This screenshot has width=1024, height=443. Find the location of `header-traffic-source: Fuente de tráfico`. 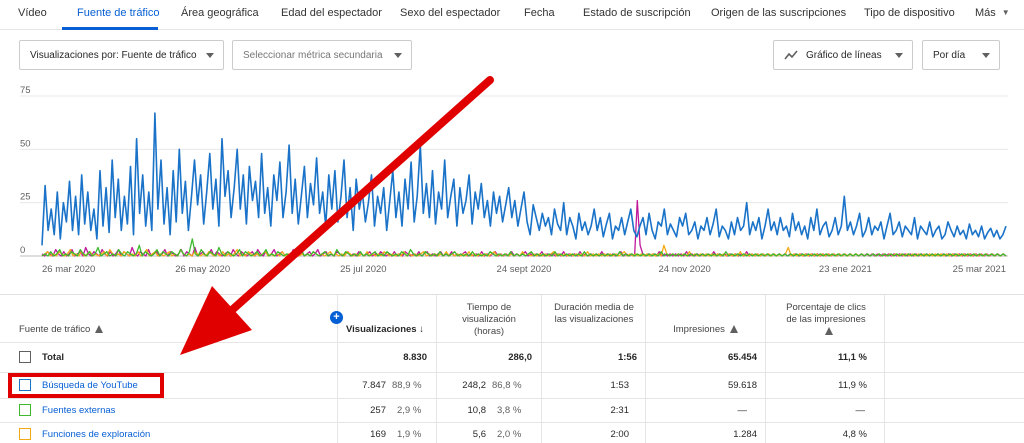

header-traffic-source: Fuente de tráfico is located at coordinates (61, 330).